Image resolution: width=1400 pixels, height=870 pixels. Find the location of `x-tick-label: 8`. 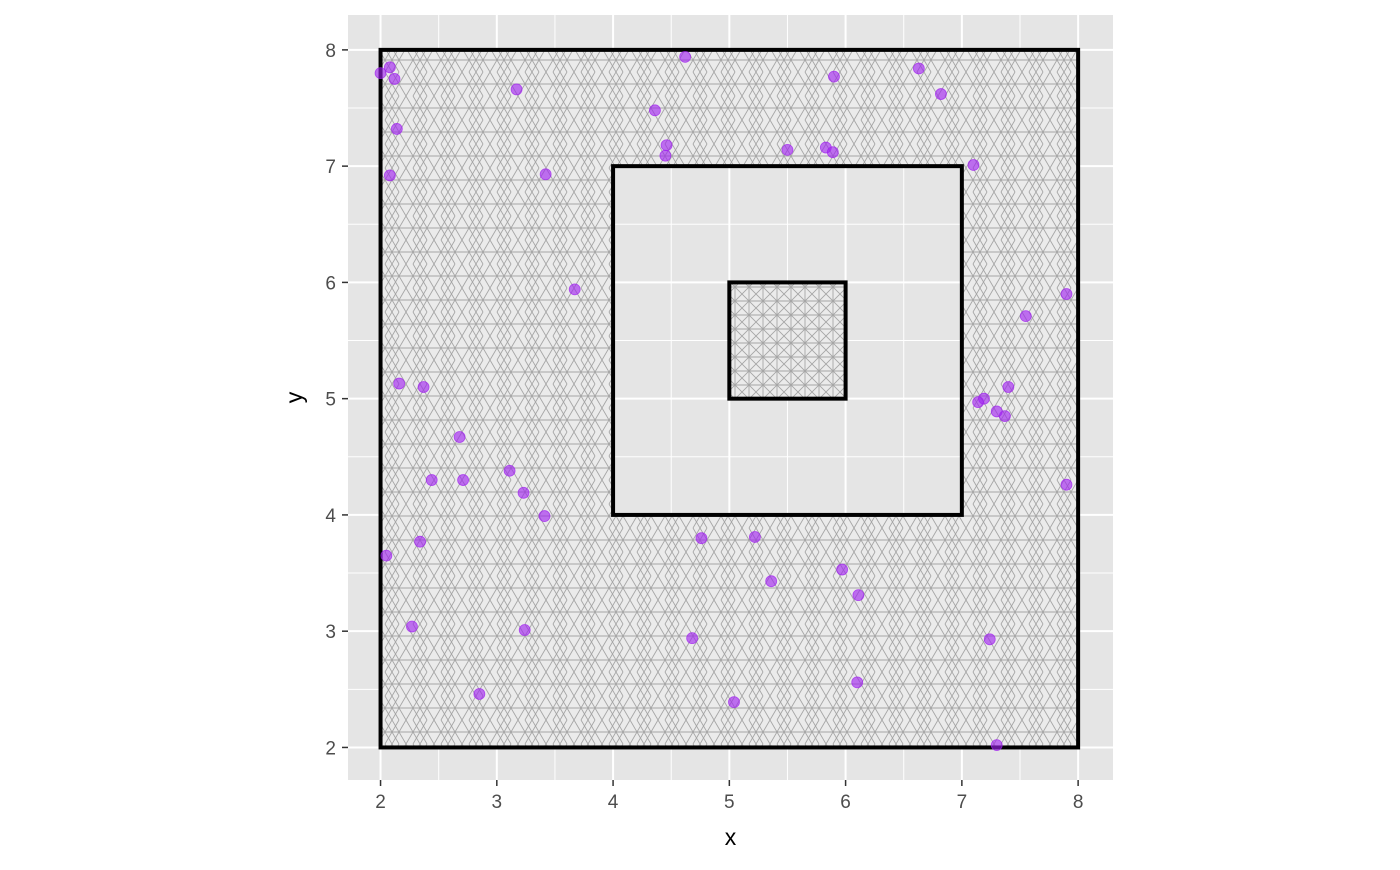

x-tick-label: 8 is located at coordinates (1078, 802).